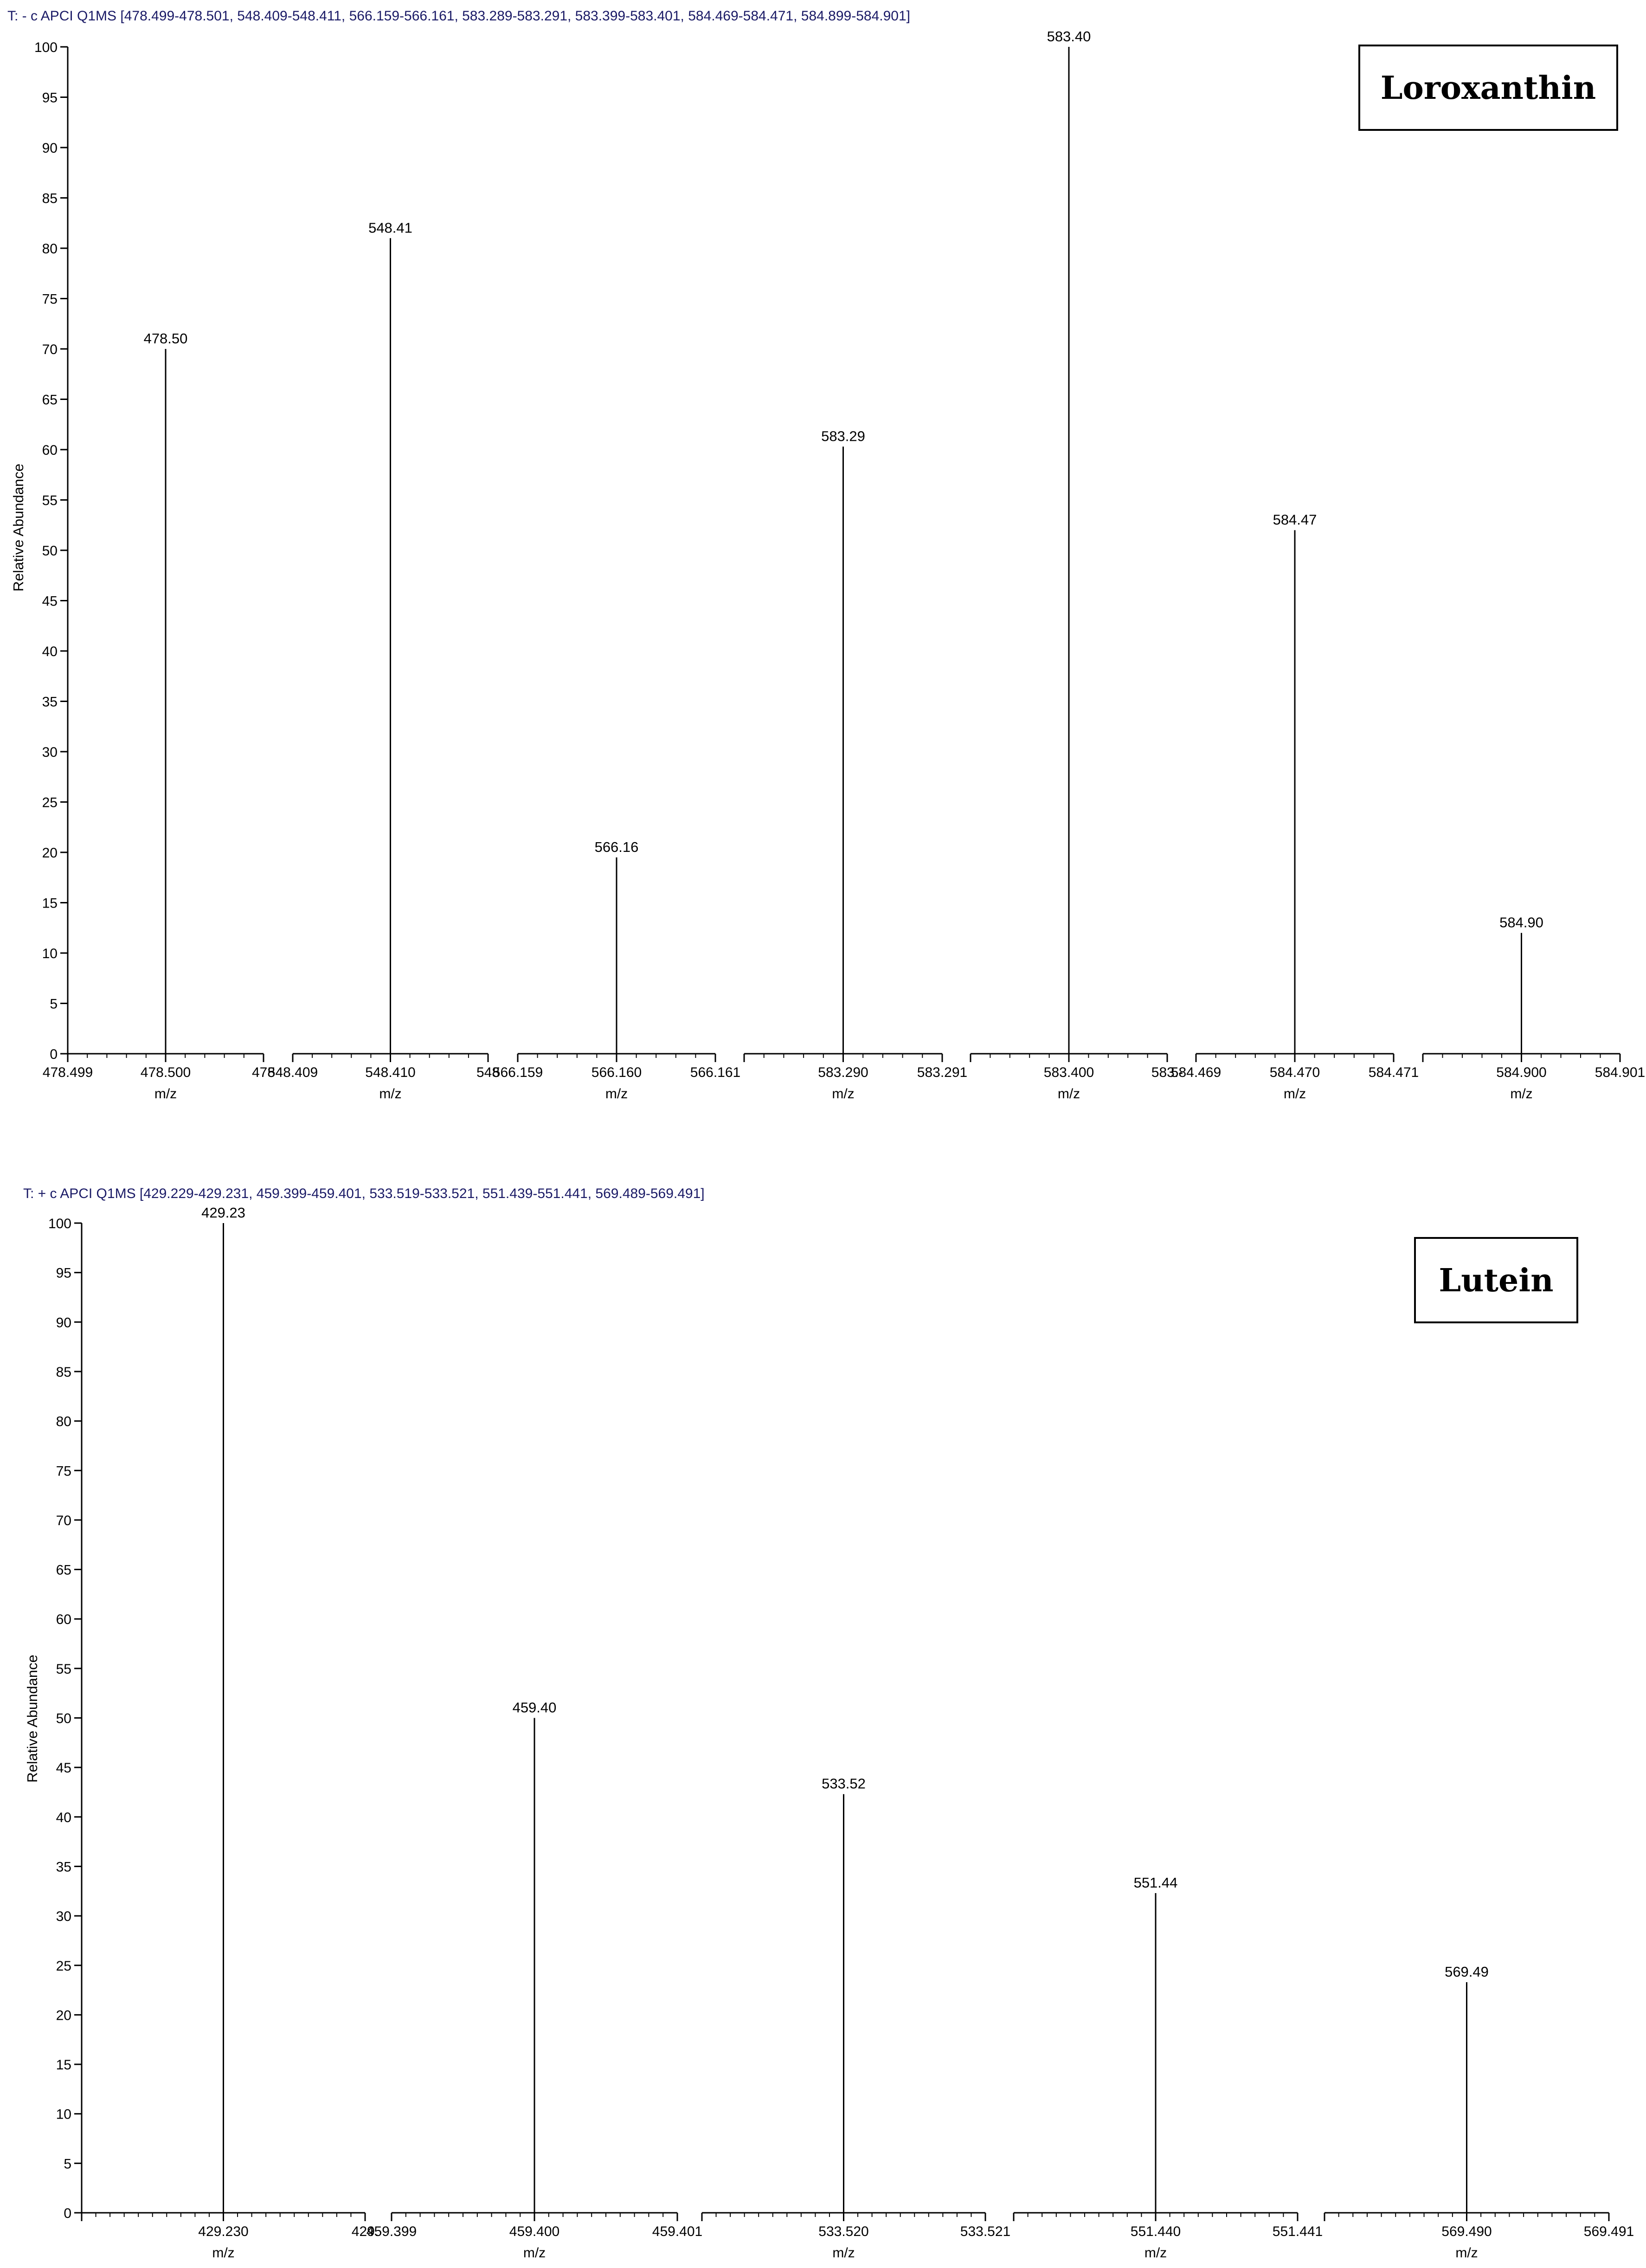 The image size is (1646, 2268). I want to click on lutein-compound-box, so click(1496, 1280).